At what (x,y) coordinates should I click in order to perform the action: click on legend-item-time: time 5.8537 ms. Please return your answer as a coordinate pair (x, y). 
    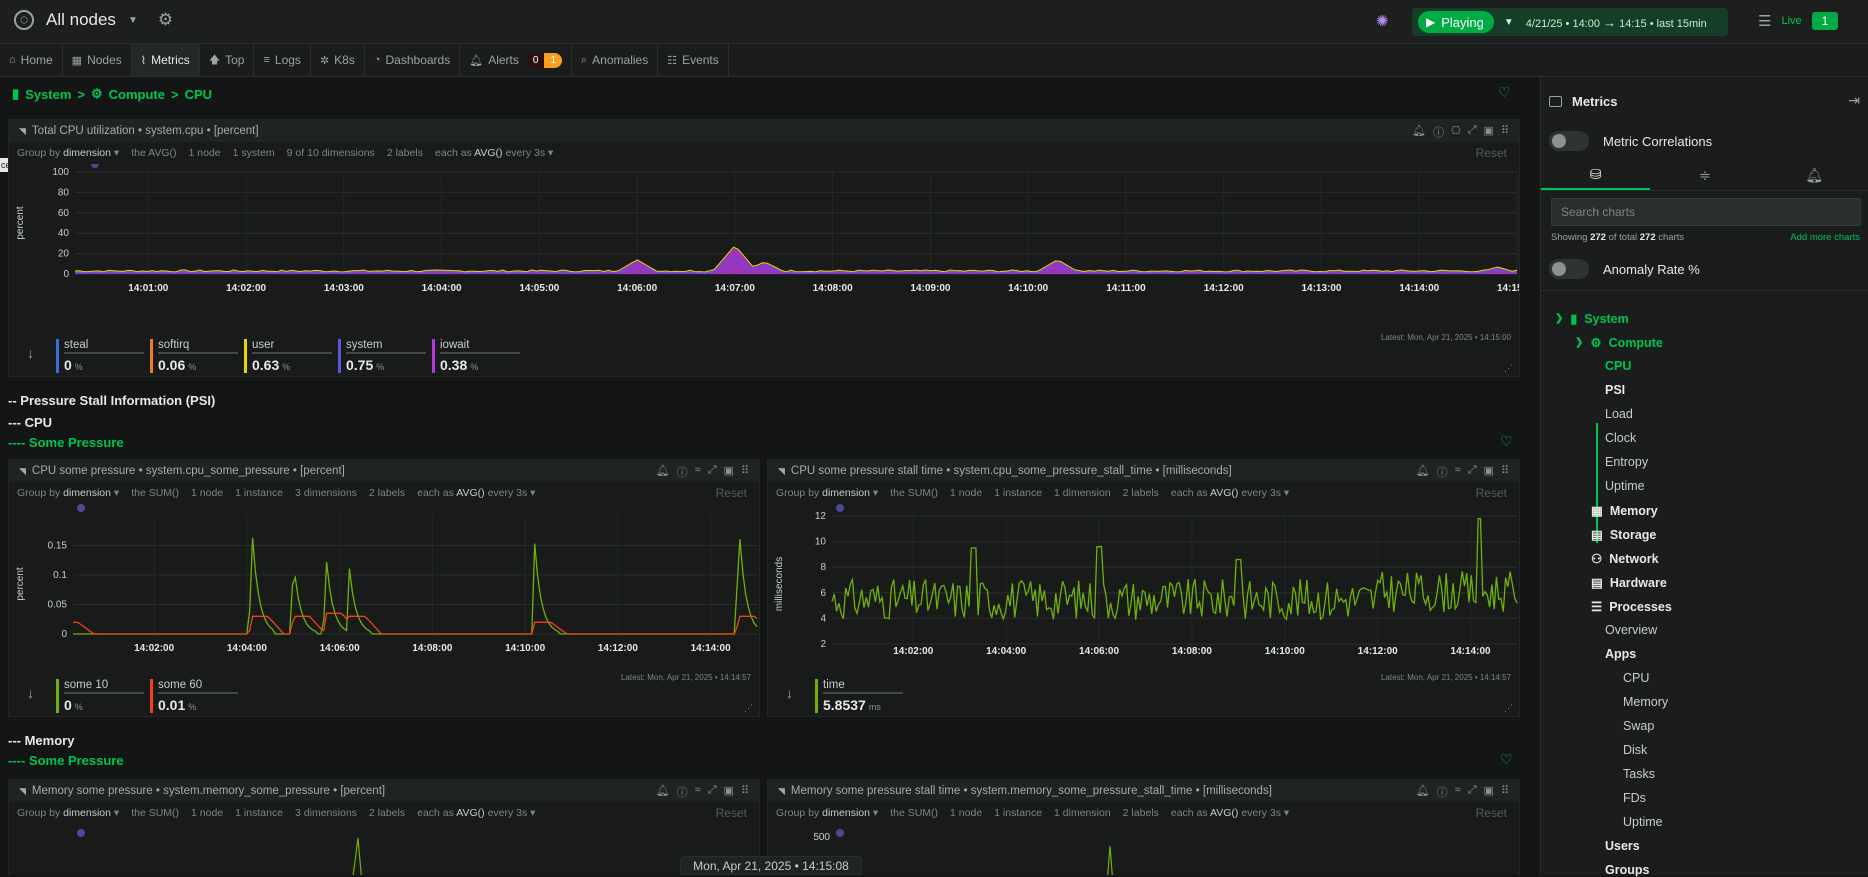
    Looking at the image, I should click on (859, 696).